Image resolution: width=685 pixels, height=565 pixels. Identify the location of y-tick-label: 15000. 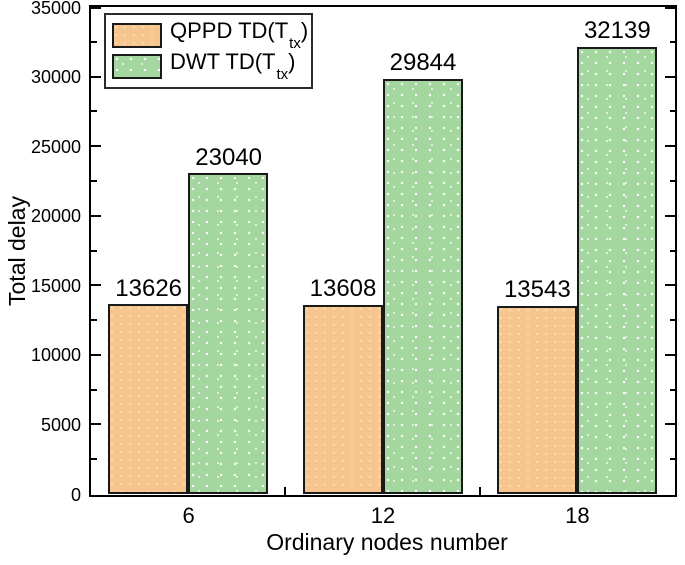
(55, 285).